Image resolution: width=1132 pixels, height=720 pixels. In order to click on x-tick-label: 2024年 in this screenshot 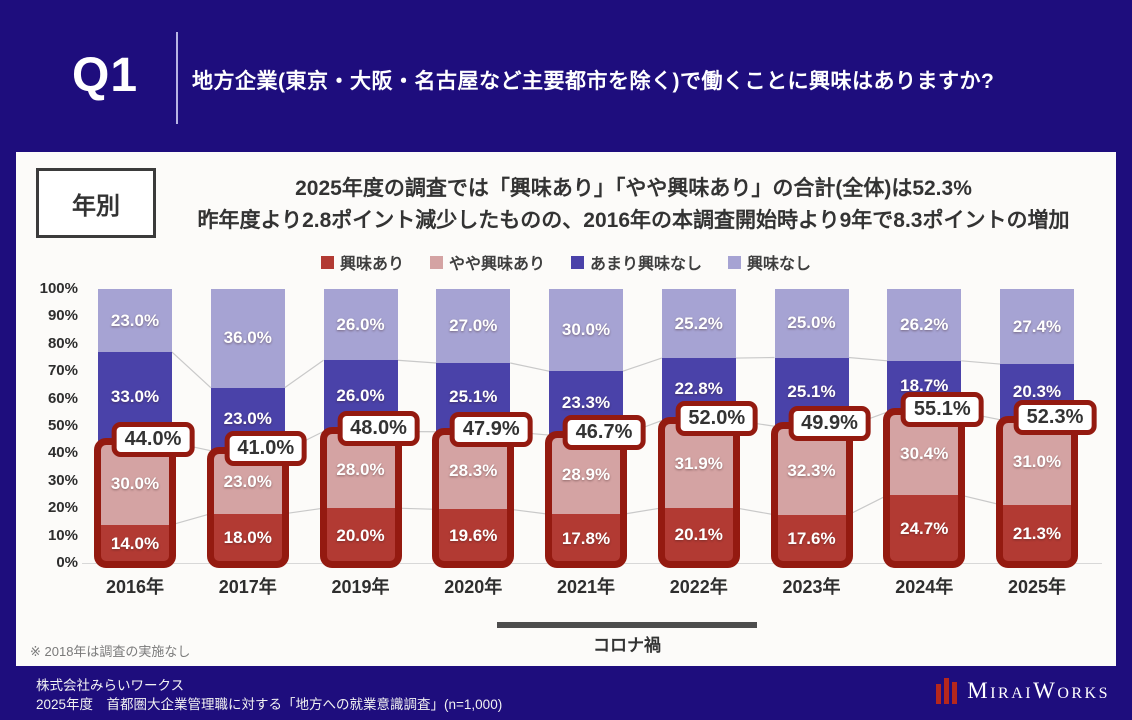, I will do `click(924, 587)`.